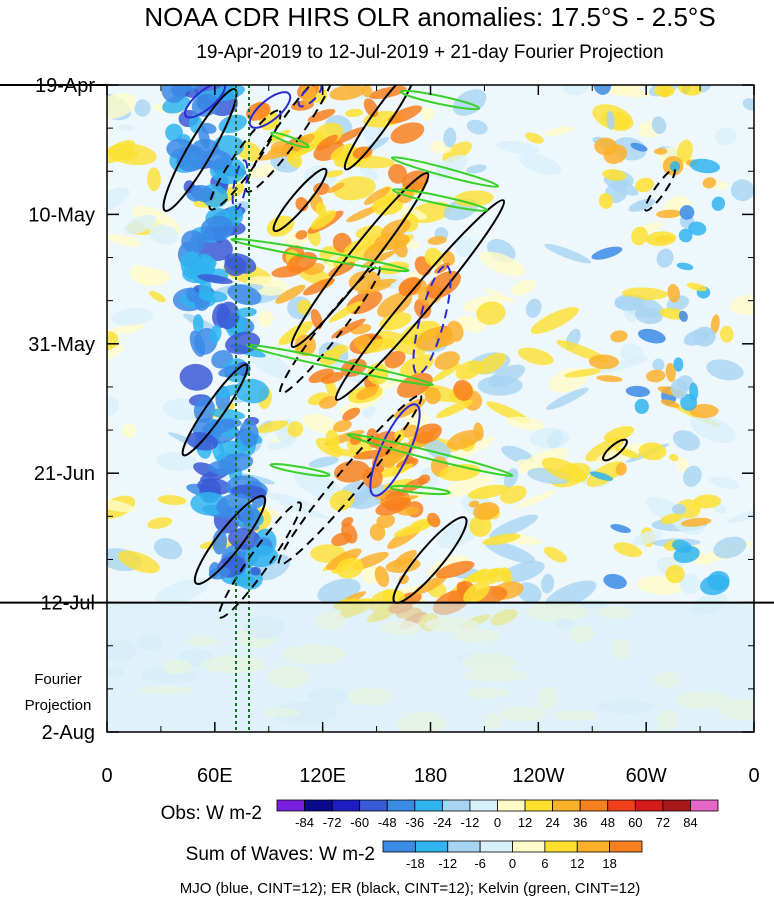  I want to click on y-tick-label: 2-Aug, so click(68, 733).